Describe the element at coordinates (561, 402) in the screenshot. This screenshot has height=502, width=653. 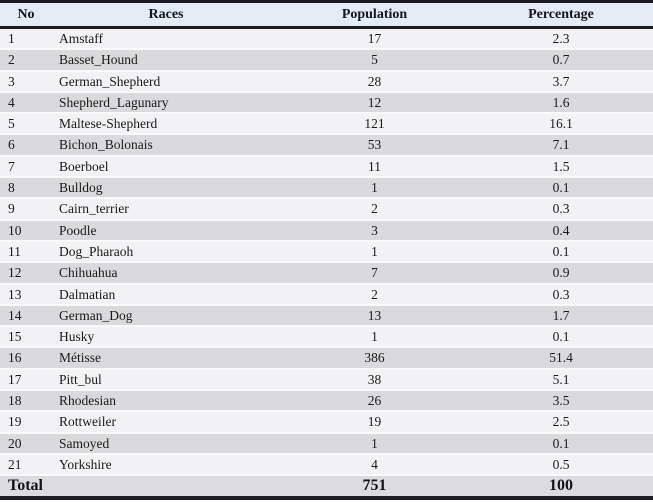
I see `cell-percentage: 3.5` at that location.